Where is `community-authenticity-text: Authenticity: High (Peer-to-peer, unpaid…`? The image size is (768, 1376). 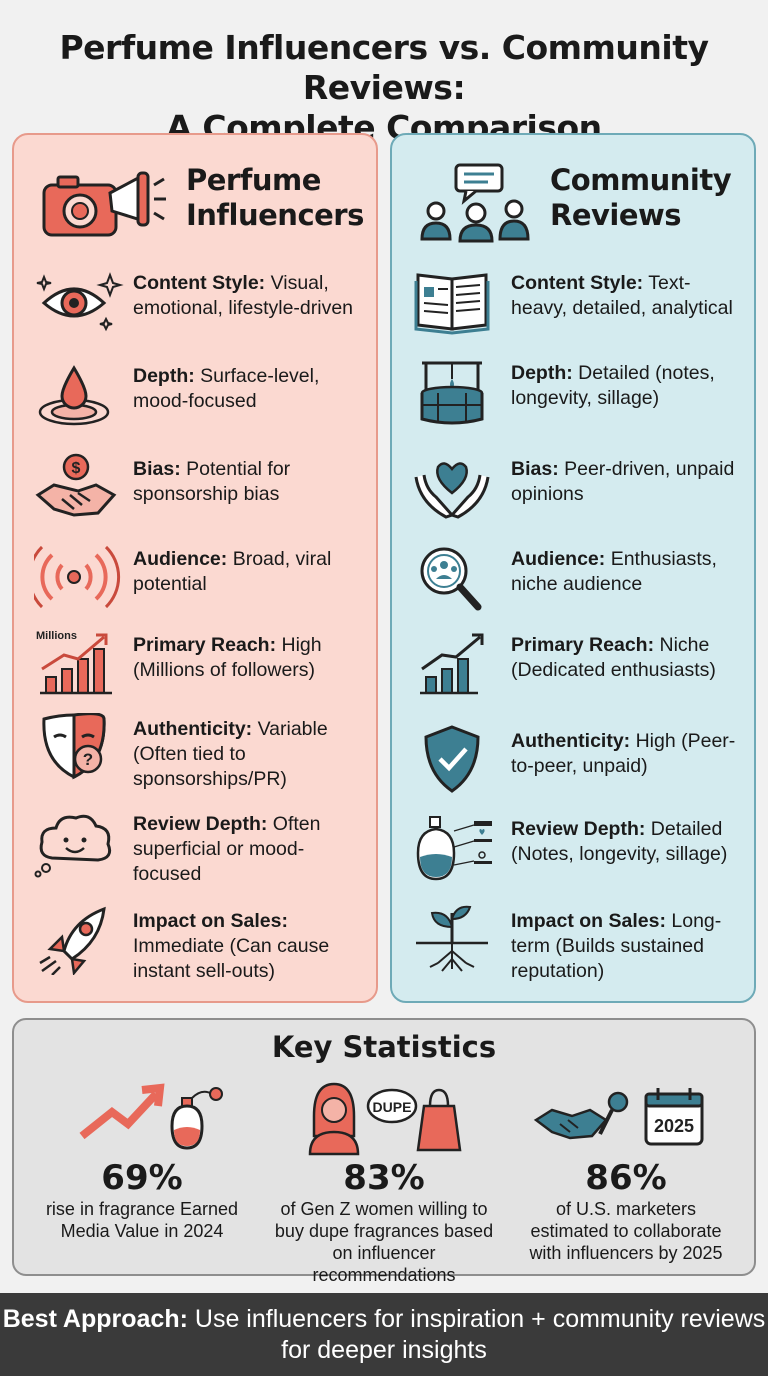
community-authenticity-text: Authenticity: High (Peer-to-peer, unpaid… is located at coordinates (623, 753).